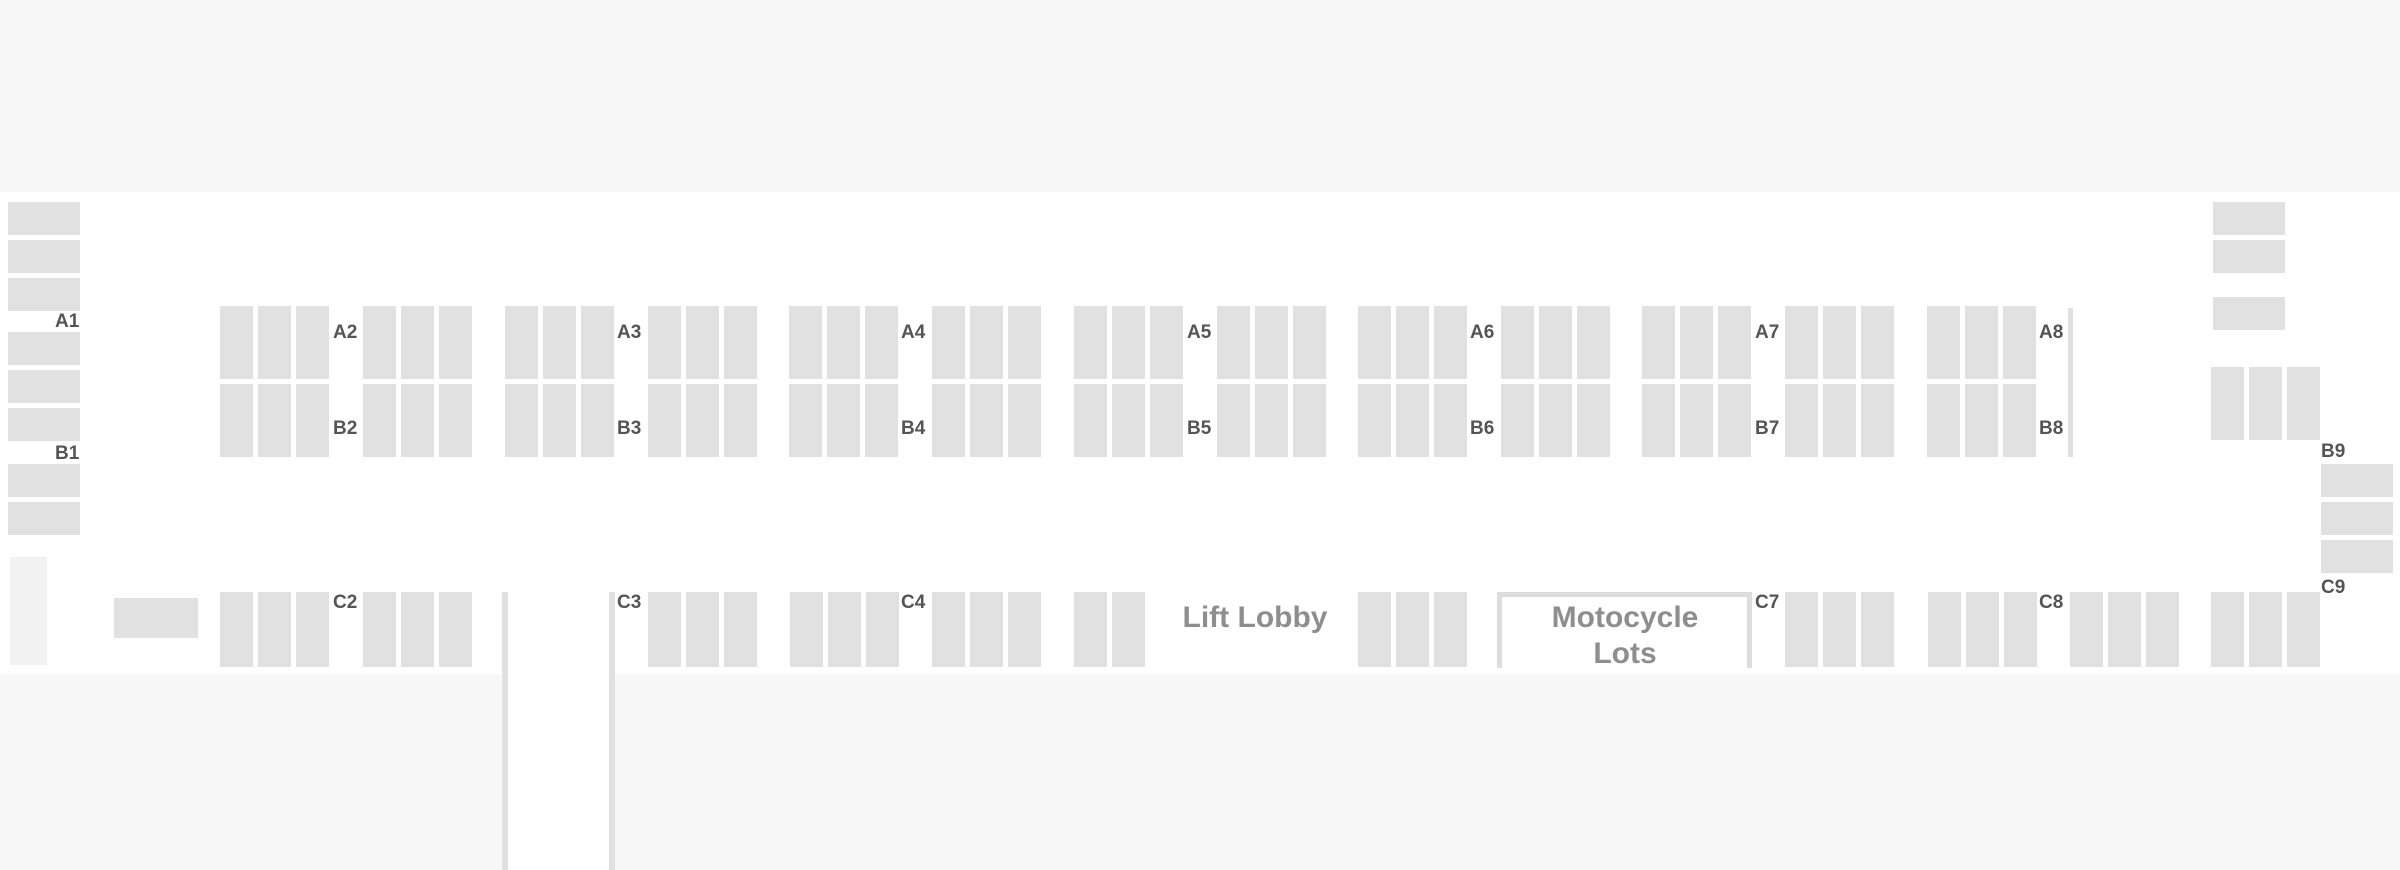  What do you see at coordinates (1767, 428) in the screenshot?
I see `zone-label-b7: B7` at bounding box center [1767, 428].